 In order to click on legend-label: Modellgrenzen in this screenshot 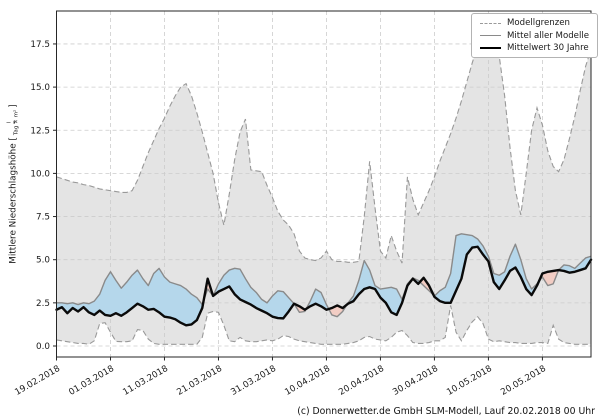, I will do `click(538, 23)`.